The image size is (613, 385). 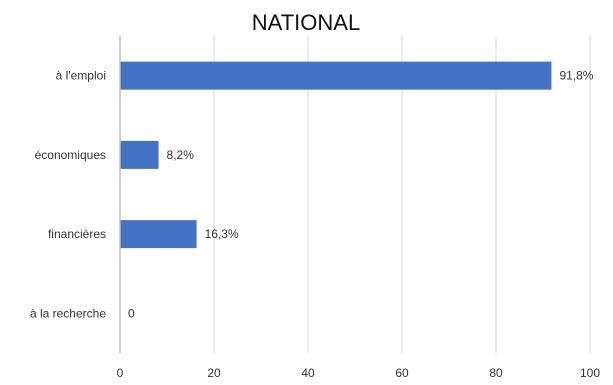 What do you see at coordinates (68, 313) in the screenshot?
I see `category-label: à la recherche` at bounding box center [68, 313].